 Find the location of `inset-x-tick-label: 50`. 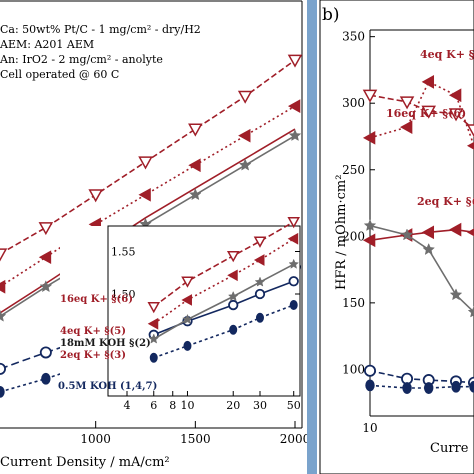

inset-x-tick-label: 50 is located at coordinates (294, 405).